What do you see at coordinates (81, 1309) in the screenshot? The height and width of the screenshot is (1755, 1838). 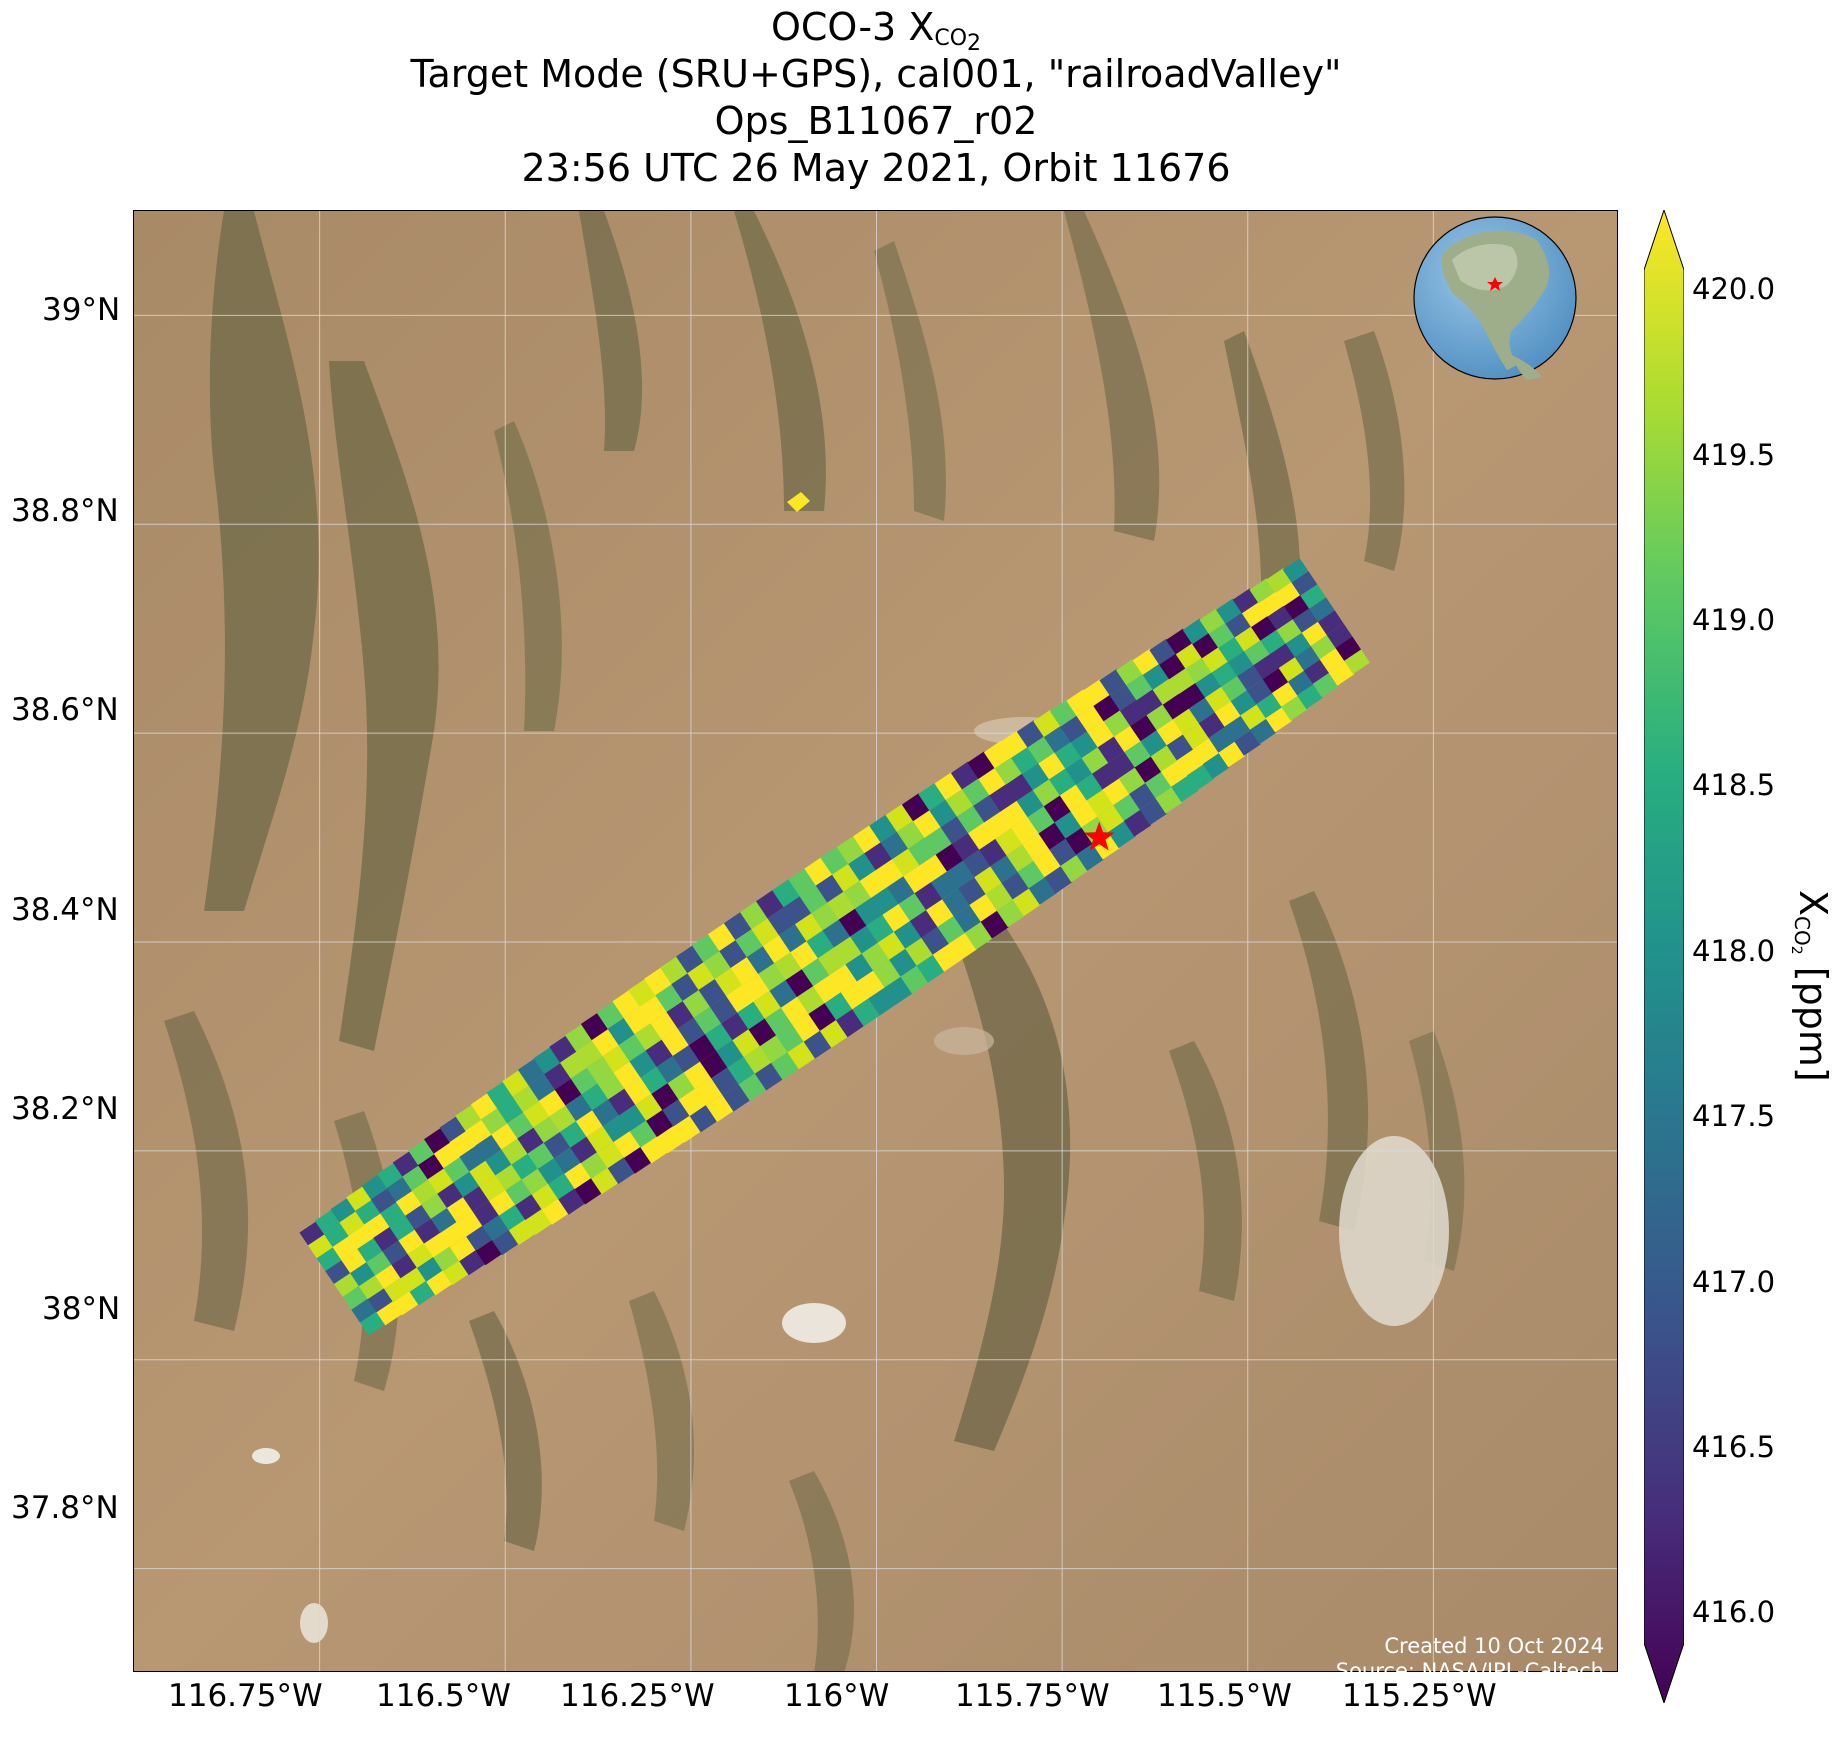 I see `lat-tick-label: 38°N` at bounding box center [81, 1309].